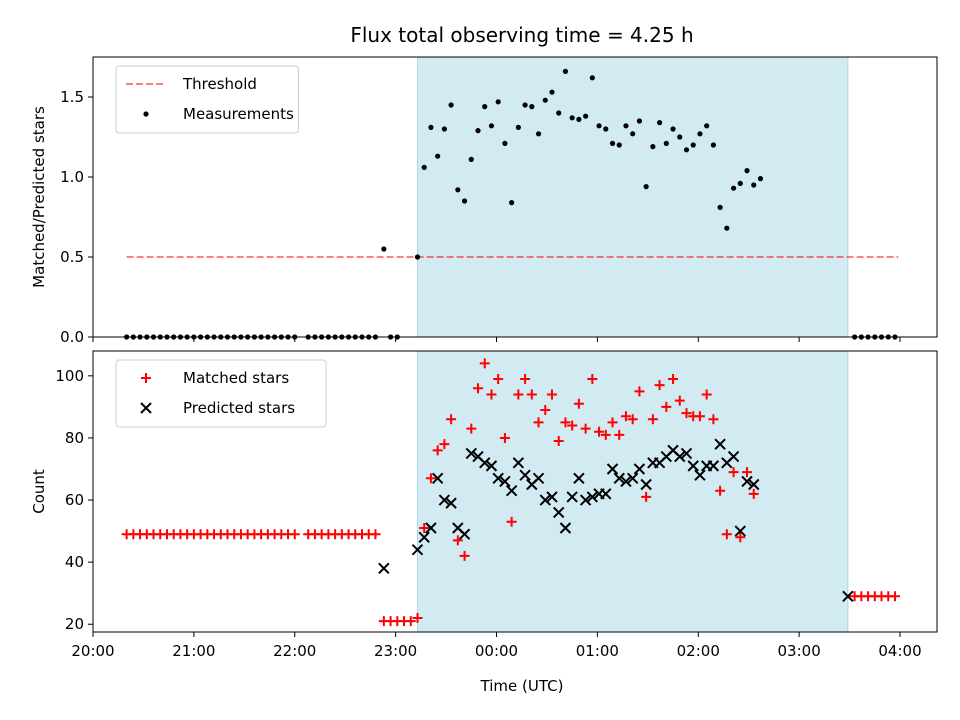 The image size is (960, 720). Describe the element at coordinates (92, 651) in the screenshot. I see `x-tick-label: 20:00` at that location.